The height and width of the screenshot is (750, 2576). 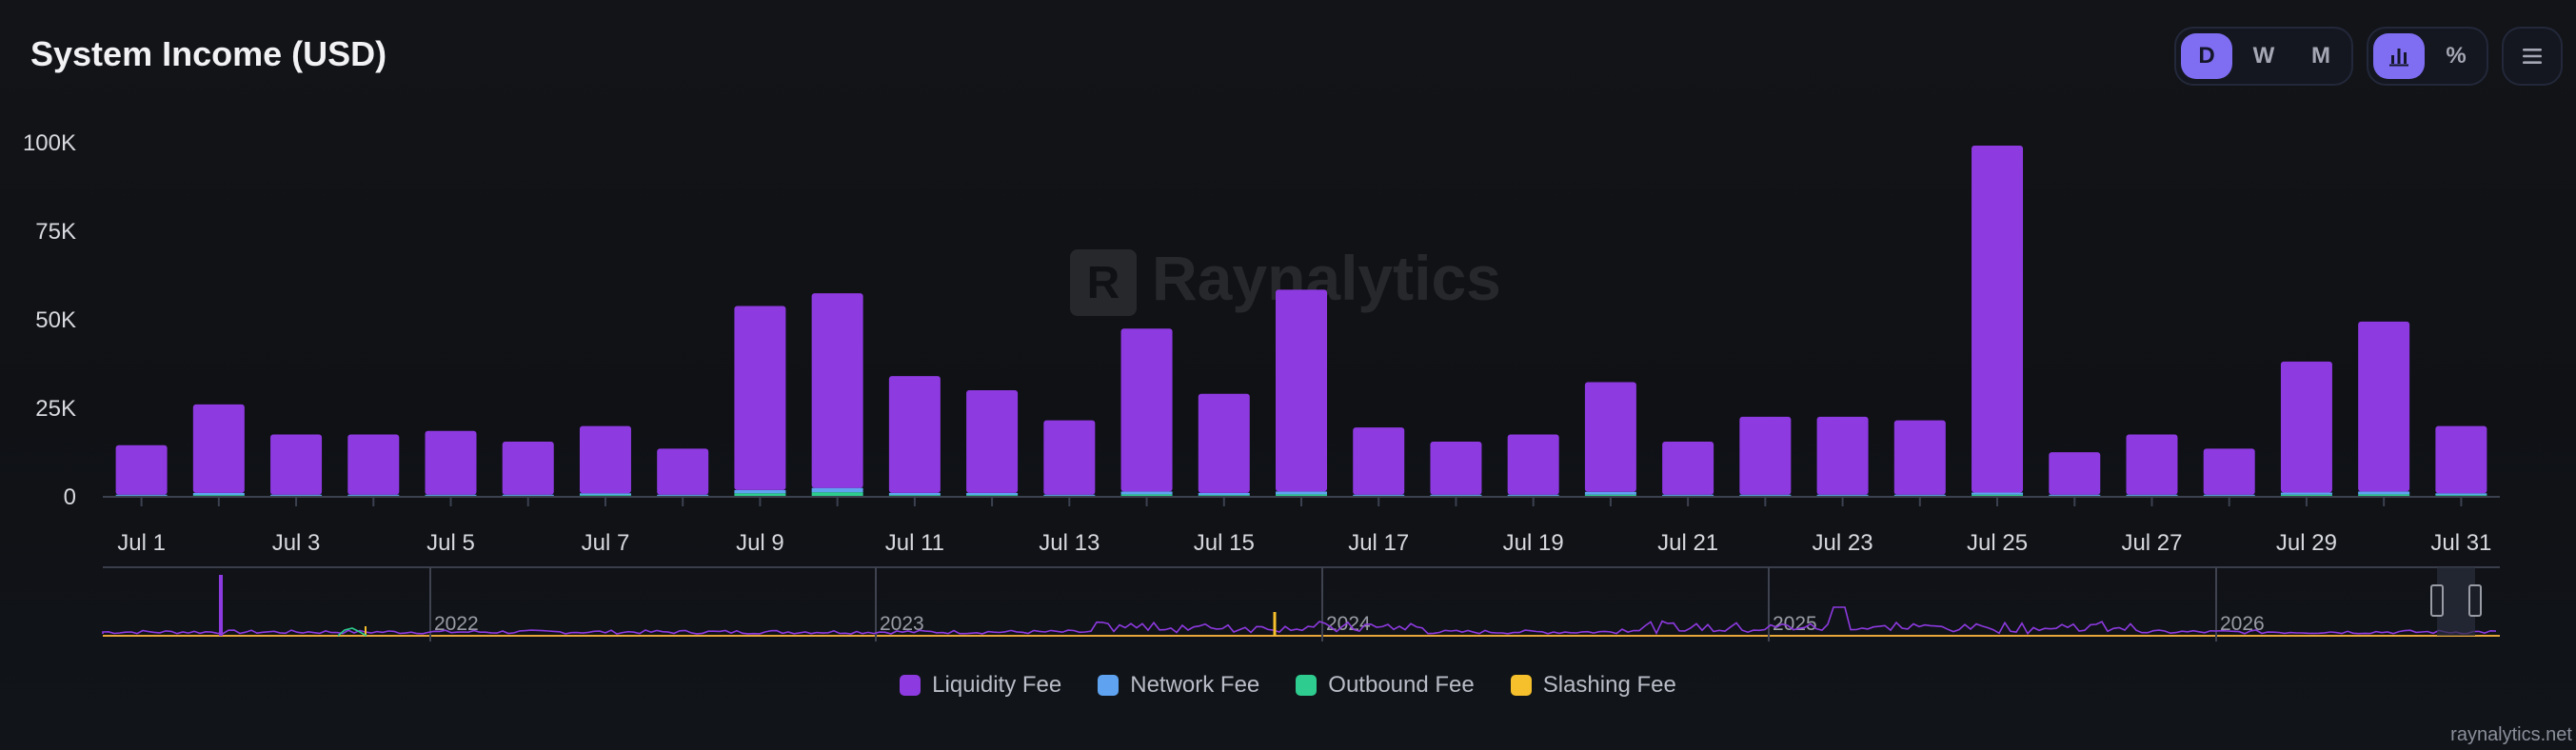 I want to click on x-tick-label: Jul 15, so click(x=1224, y=543).